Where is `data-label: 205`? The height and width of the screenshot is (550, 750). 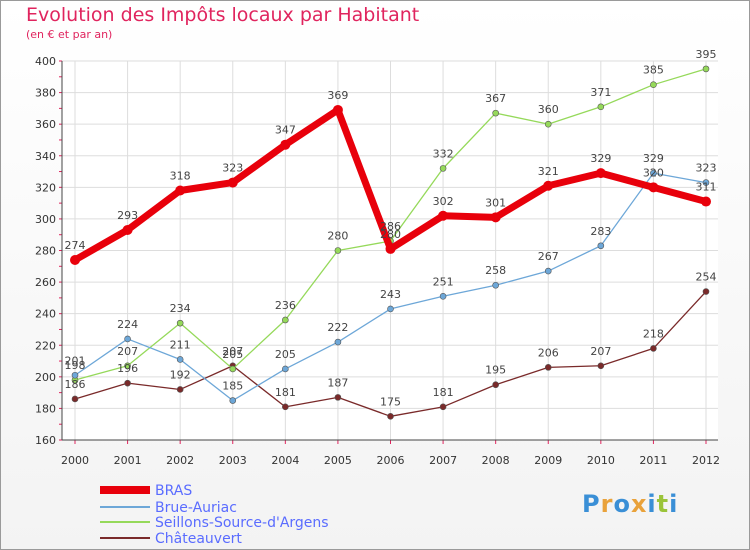 data-label: 205 is located at coordinates (232, 354).